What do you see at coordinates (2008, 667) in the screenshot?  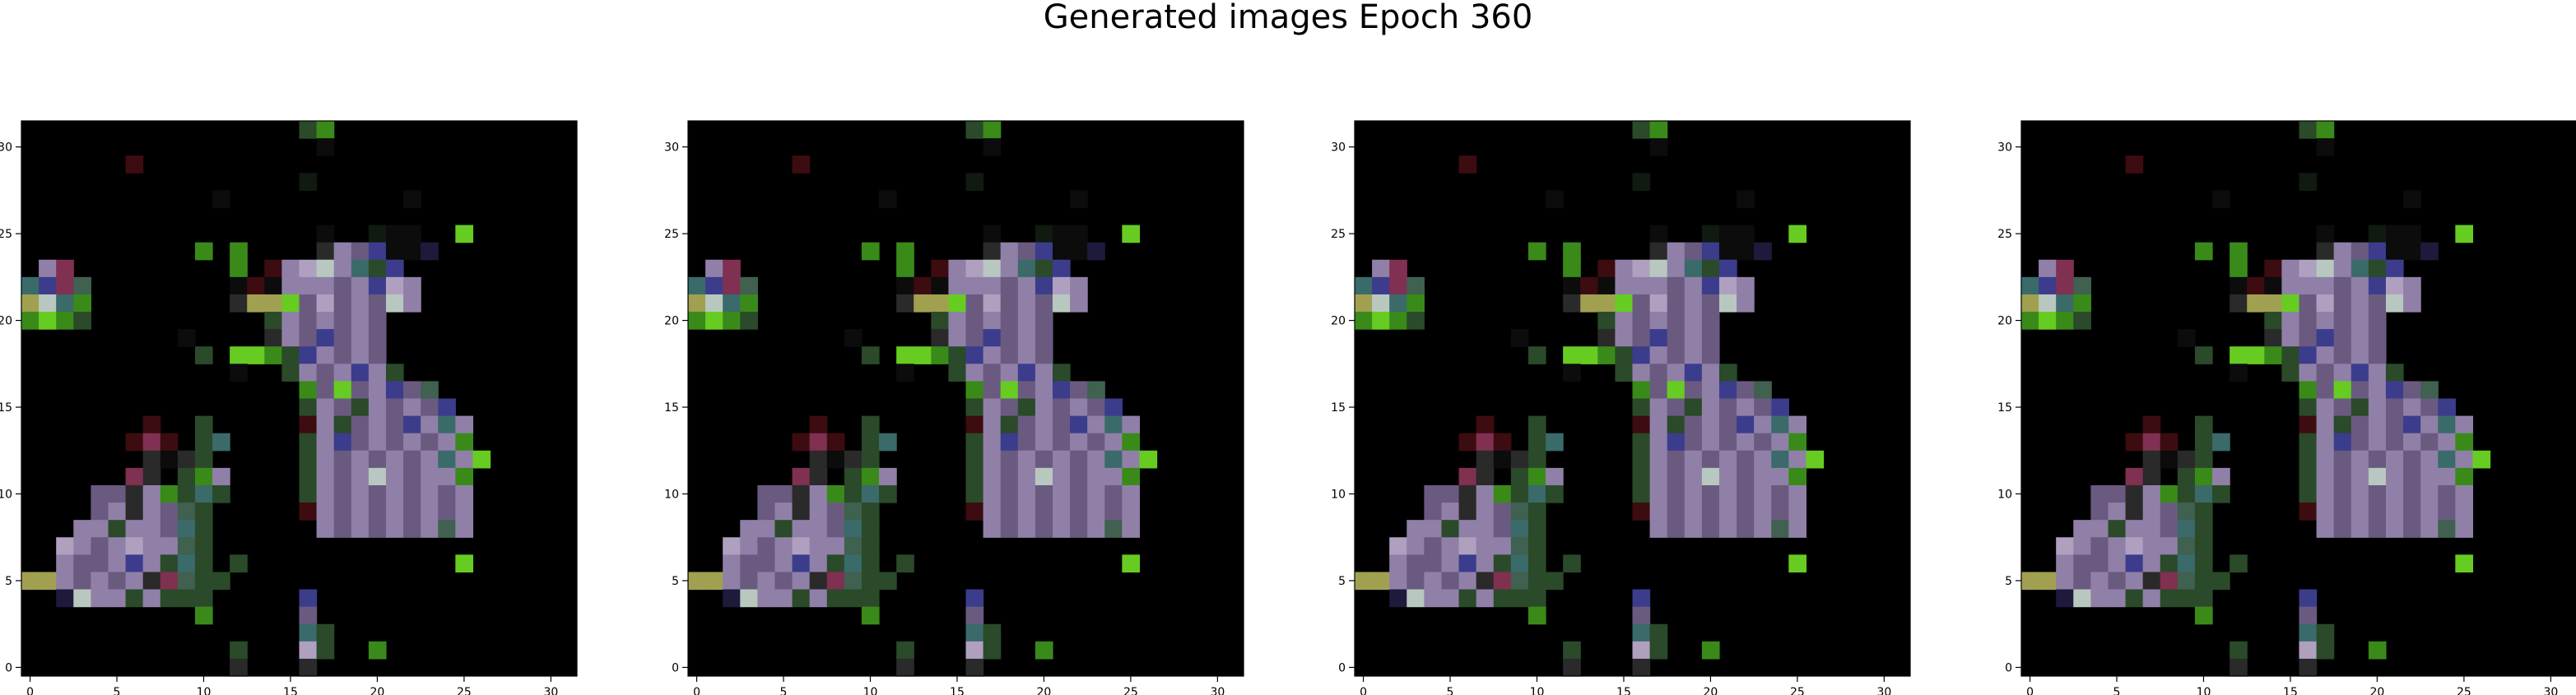 I see `y-tick-label: 0` at bounding box center [2008, 667].